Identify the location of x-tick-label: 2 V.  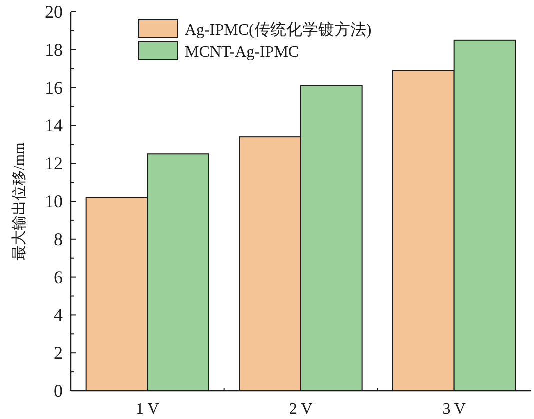
(301, 409).